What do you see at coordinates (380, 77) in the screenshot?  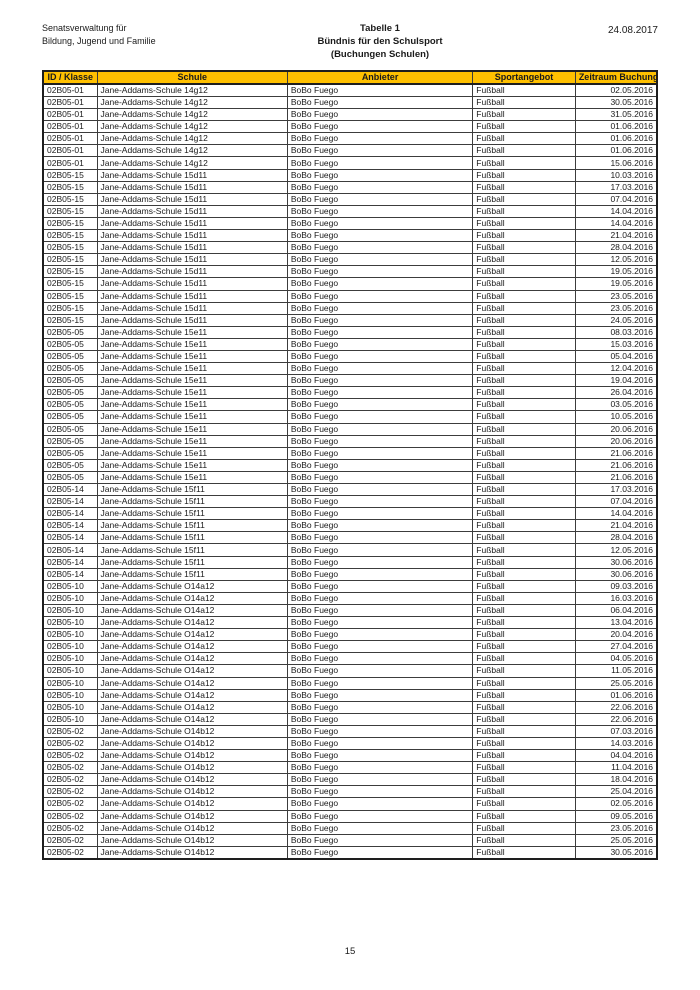 I see `column-header-anbieter: Anbieter` at bounding box center [380, 77].